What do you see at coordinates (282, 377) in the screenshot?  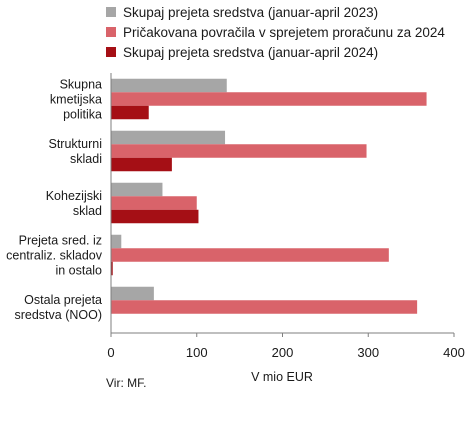 I see `x-axis-title: V mio EUR` at bounding box center [282, 377].